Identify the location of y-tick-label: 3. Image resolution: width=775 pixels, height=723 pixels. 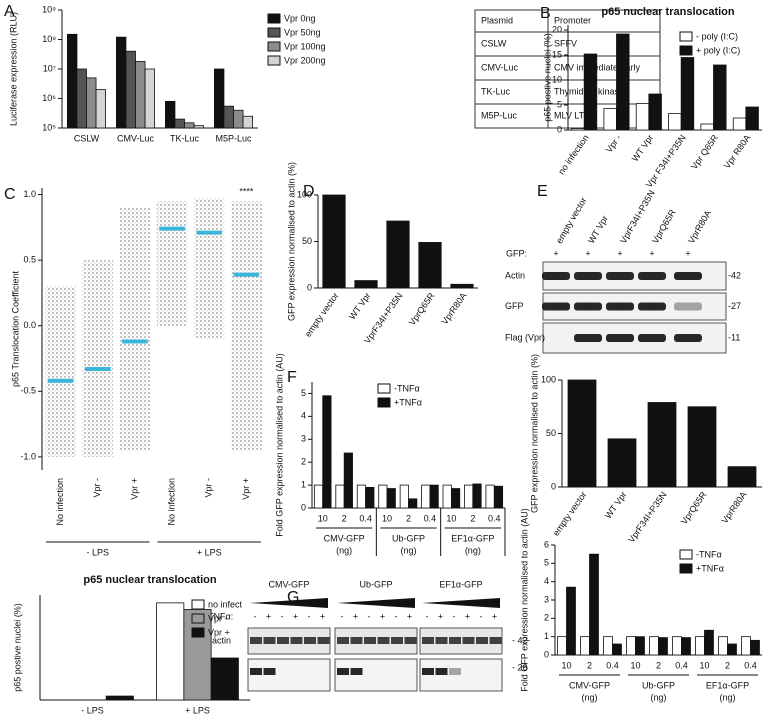
(303, 439).